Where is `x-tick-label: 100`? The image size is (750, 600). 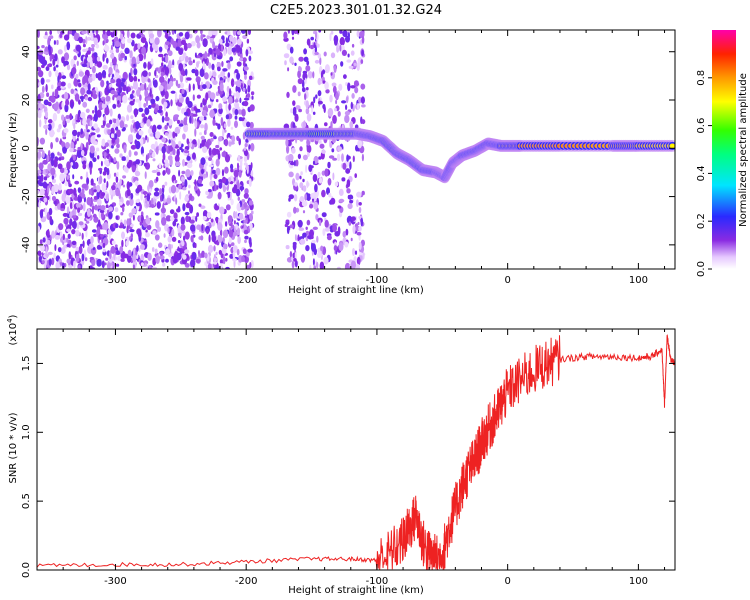 x-tick-label: 100 is located at coordinates (638, 280).